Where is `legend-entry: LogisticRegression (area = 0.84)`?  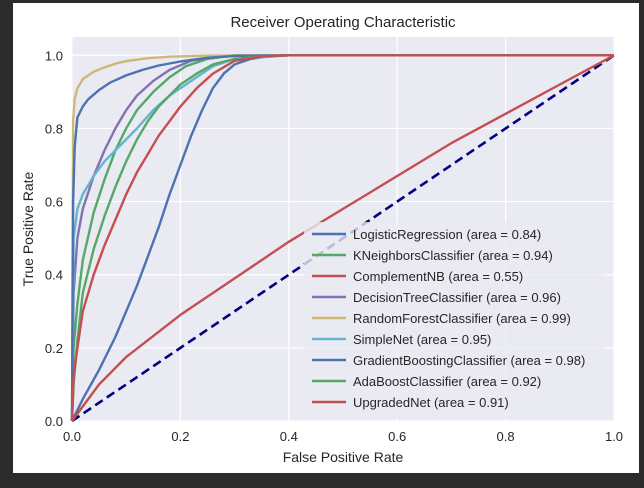 legend-entry: LogisticRegression (area = 0.84) is located at coordinates (447, 234).